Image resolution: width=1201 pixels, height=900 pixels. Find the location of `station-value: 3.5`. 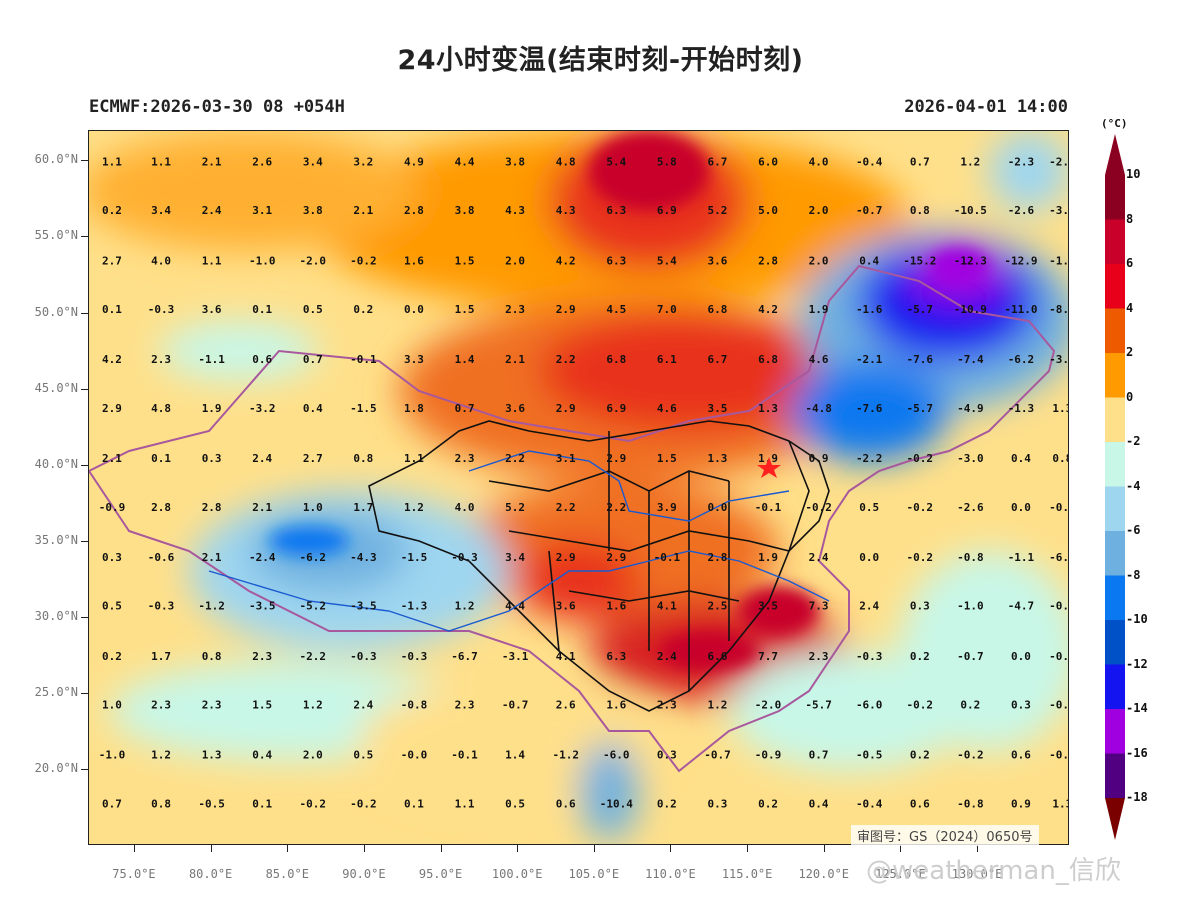

station-value: 3.5 is located at coordinates (718, 408).